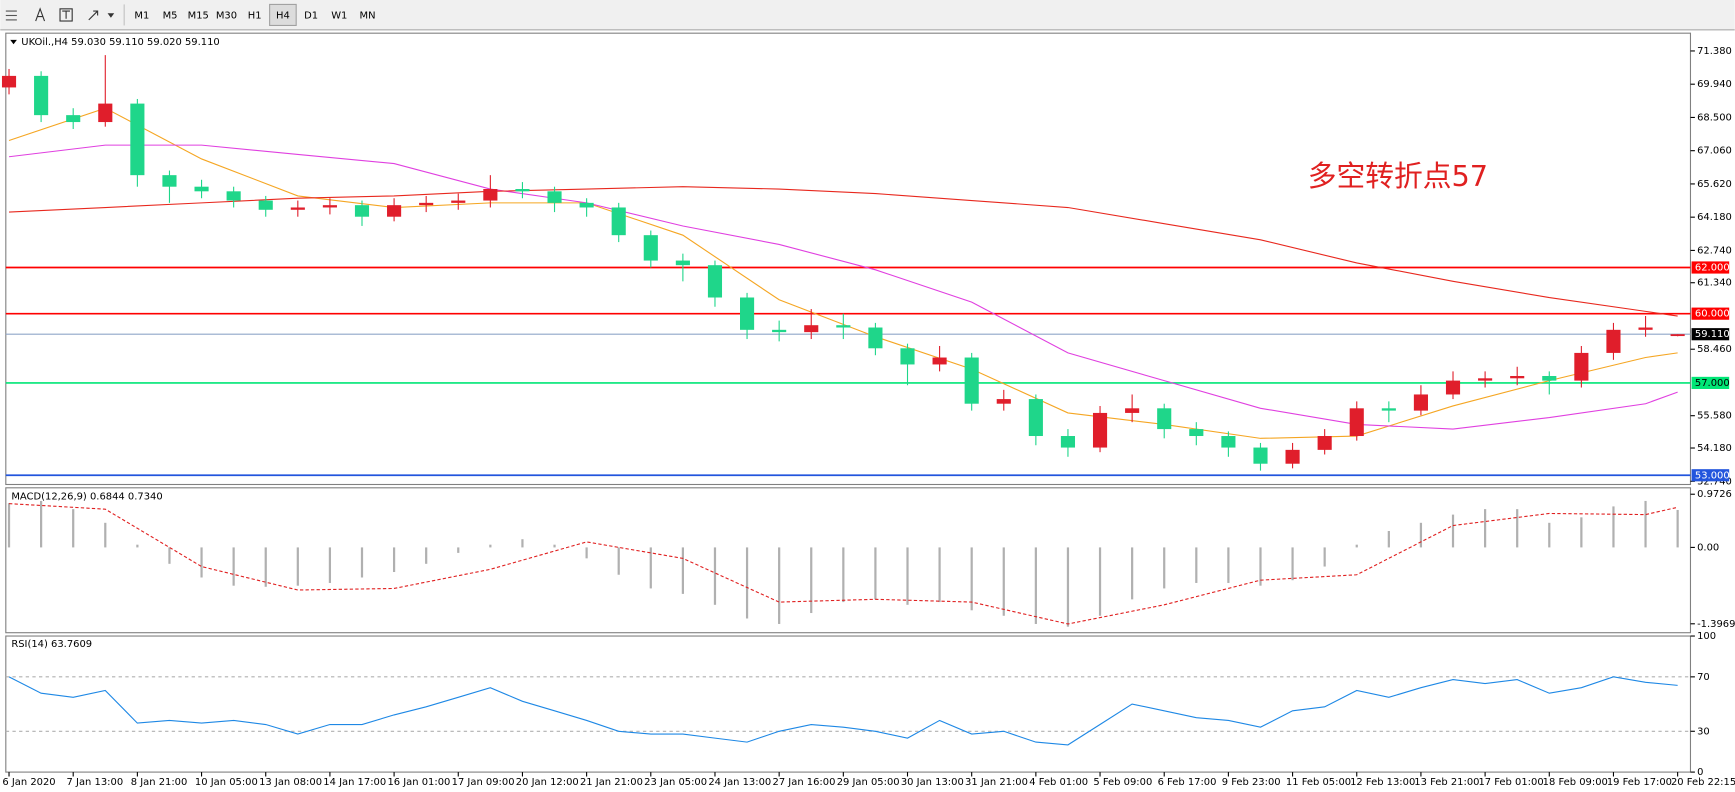 This screenshot has width=1735, height=792. Describe the element at coordinates (675, 782) in the screenshot. I see `x-tick-label: 23 Jan 05:00` at that location.